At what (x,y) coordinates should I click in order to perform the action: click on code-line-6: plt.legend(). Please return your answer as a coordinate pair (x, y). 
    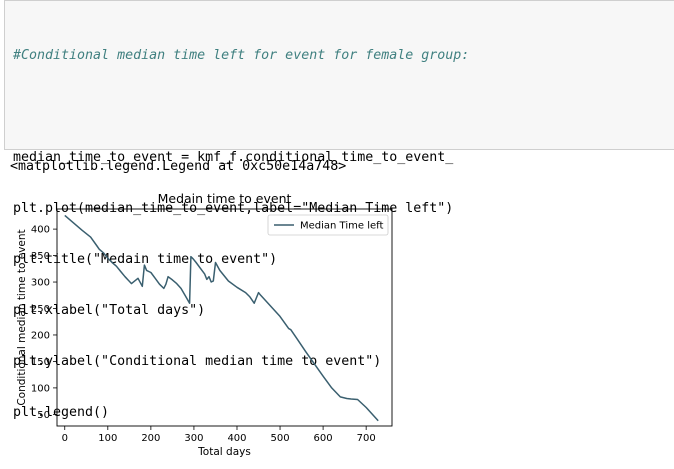
    Looking at the image, I should click on (61, 412).